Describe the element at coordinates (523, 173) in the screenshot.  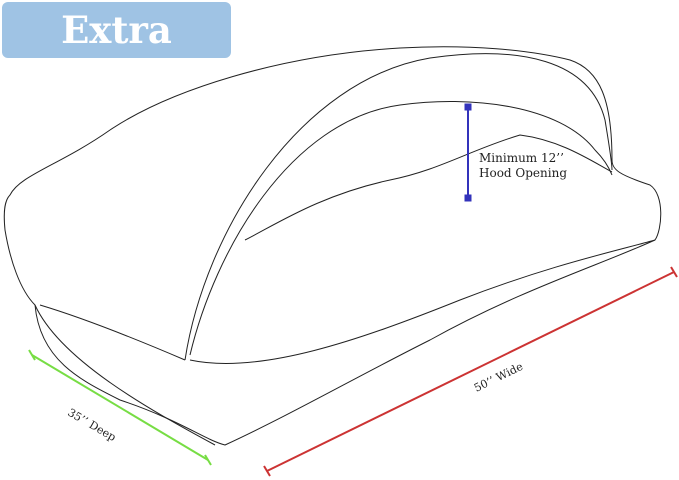
I see `hood-label-line2: Hood Opening` at that location.